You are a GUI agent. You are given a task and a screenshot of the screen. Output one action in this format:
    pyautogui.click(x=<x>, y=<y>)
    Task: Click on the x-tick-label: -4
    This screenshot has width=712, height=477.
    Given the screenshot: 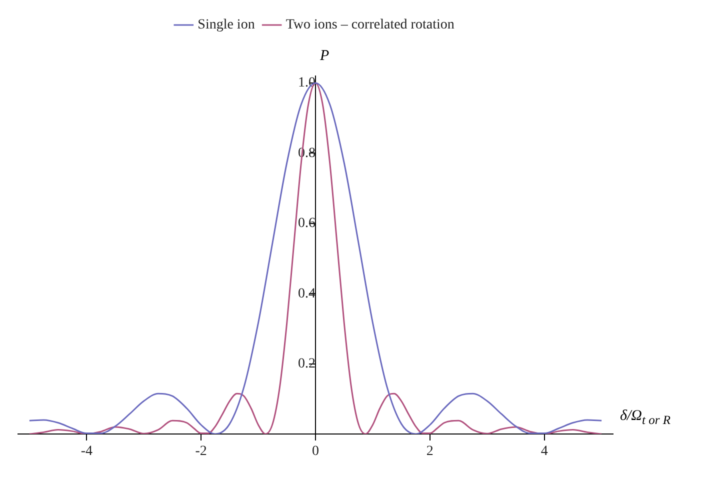 What is the action you would take?
    pyautogui.click(x=86, y=452)
    